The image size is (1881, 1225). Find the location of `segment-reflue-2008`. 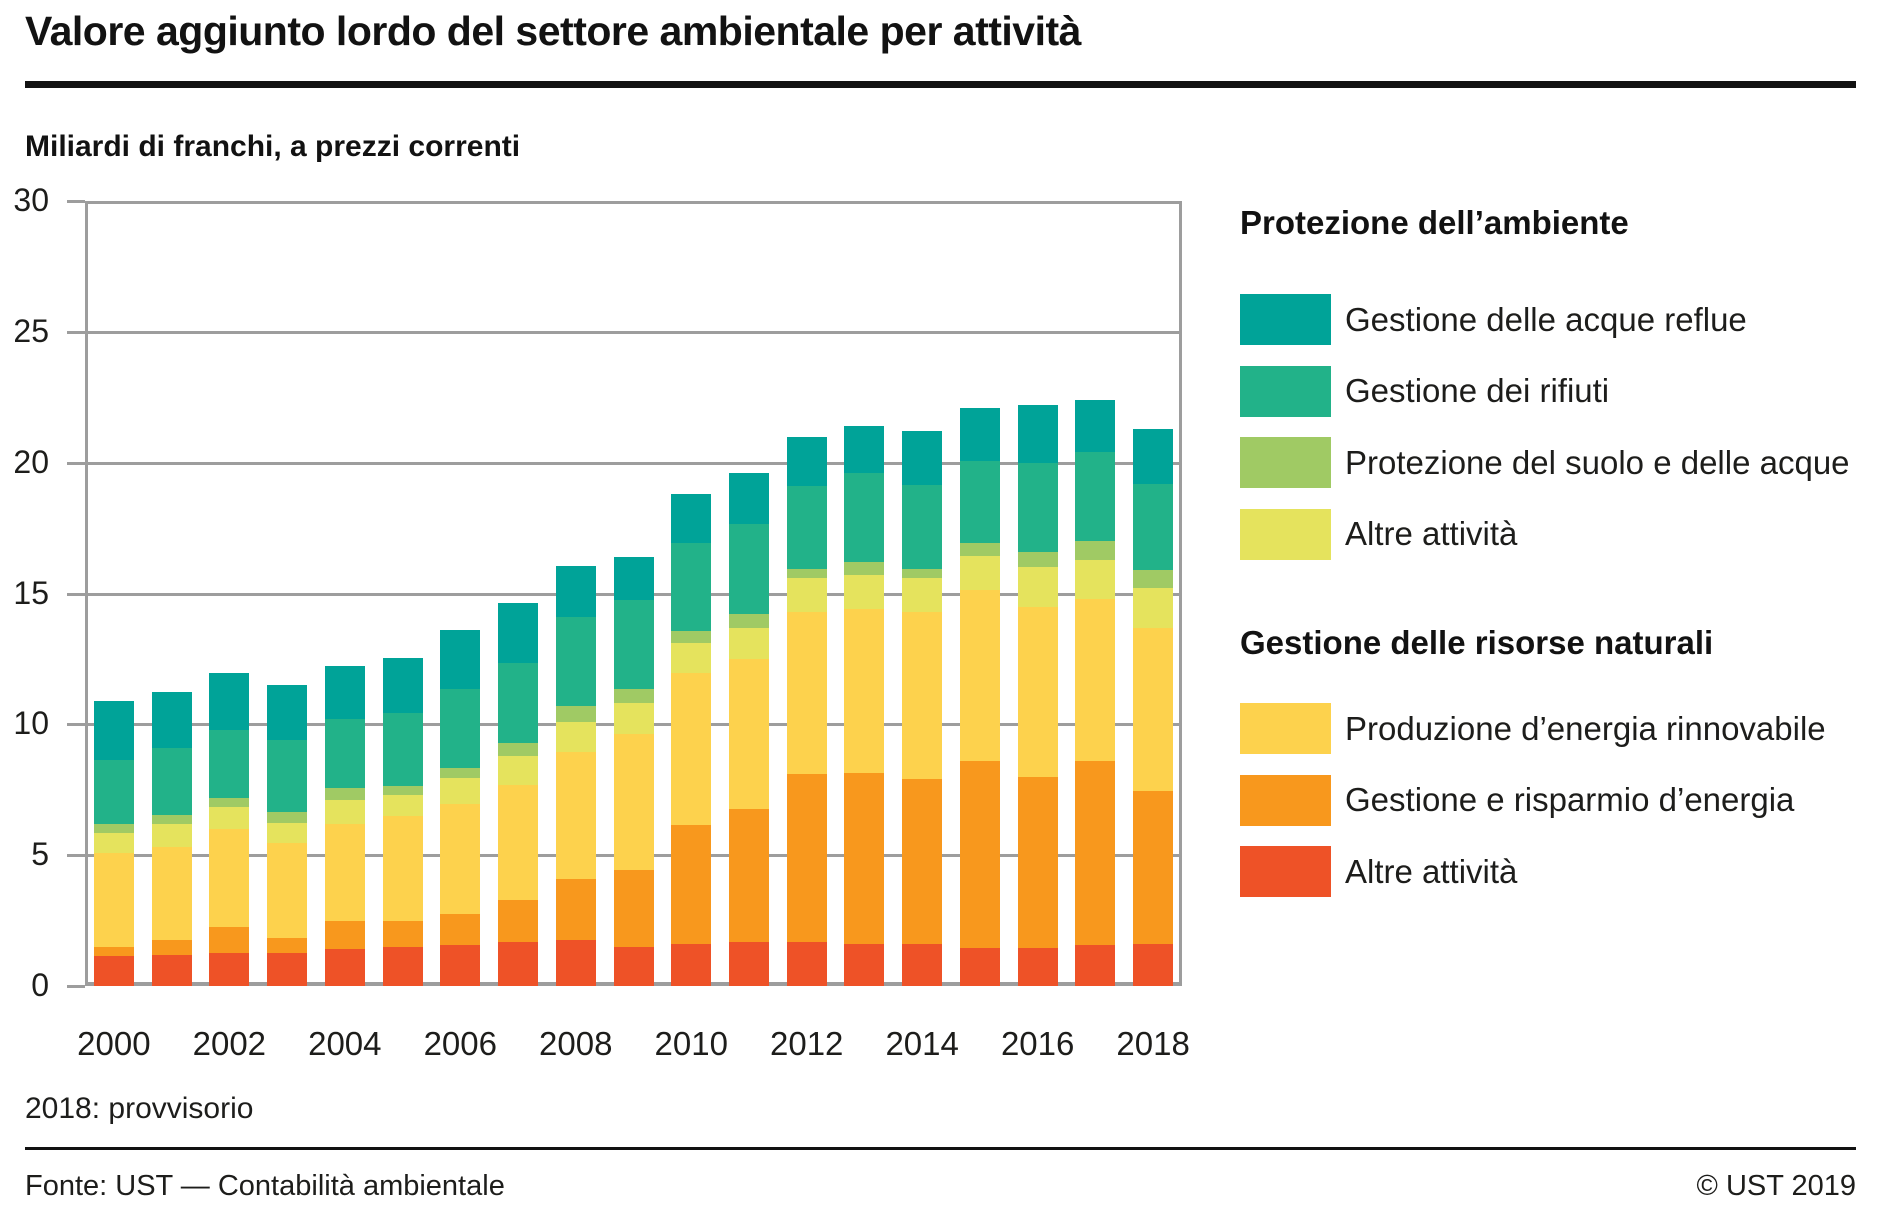

segment-reflue-2008 is located at coordinates (575, 592).